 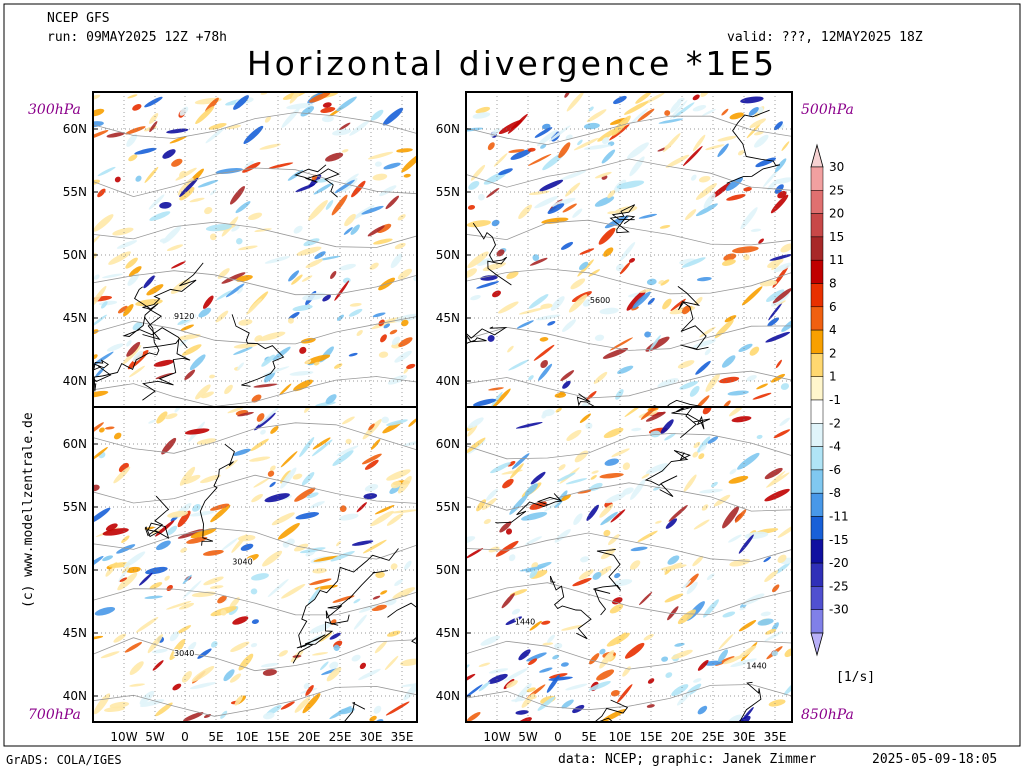 I want to click on longitude-tick-label: 10E, so click(x=620, y=737).